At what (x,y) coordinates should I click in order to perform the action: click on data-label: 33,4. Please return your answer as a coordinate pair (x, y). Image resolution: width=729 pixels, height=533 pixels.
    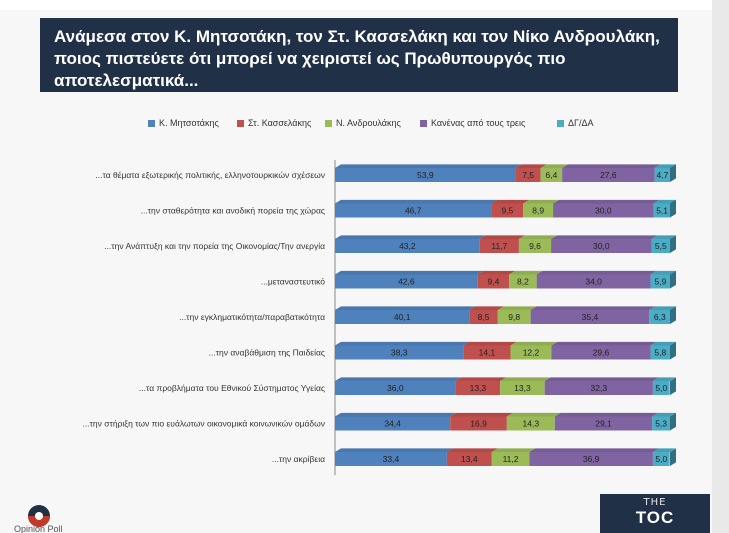
    Looking at the image, I should click on (391, 459).